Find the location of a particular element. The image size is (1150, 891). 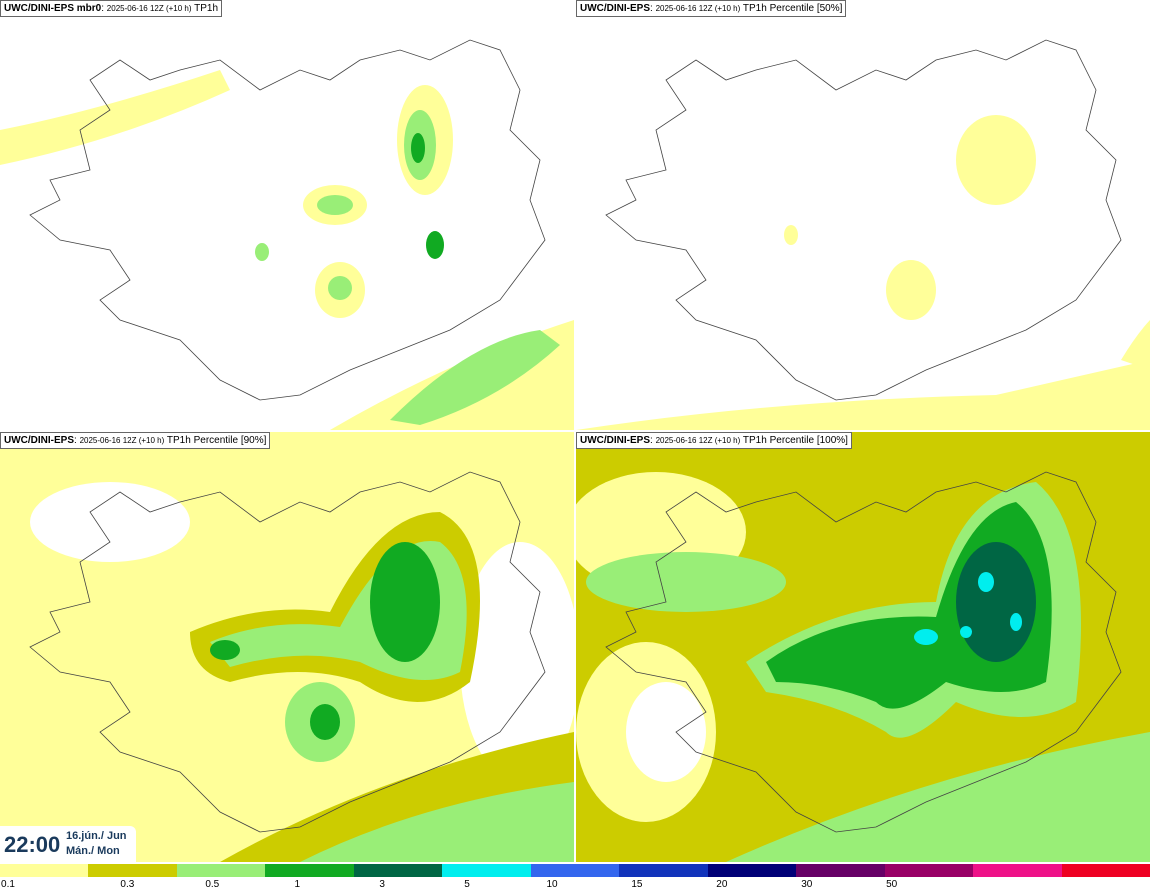

legend-tick-label: 5 is located at coordinates (467, 884).